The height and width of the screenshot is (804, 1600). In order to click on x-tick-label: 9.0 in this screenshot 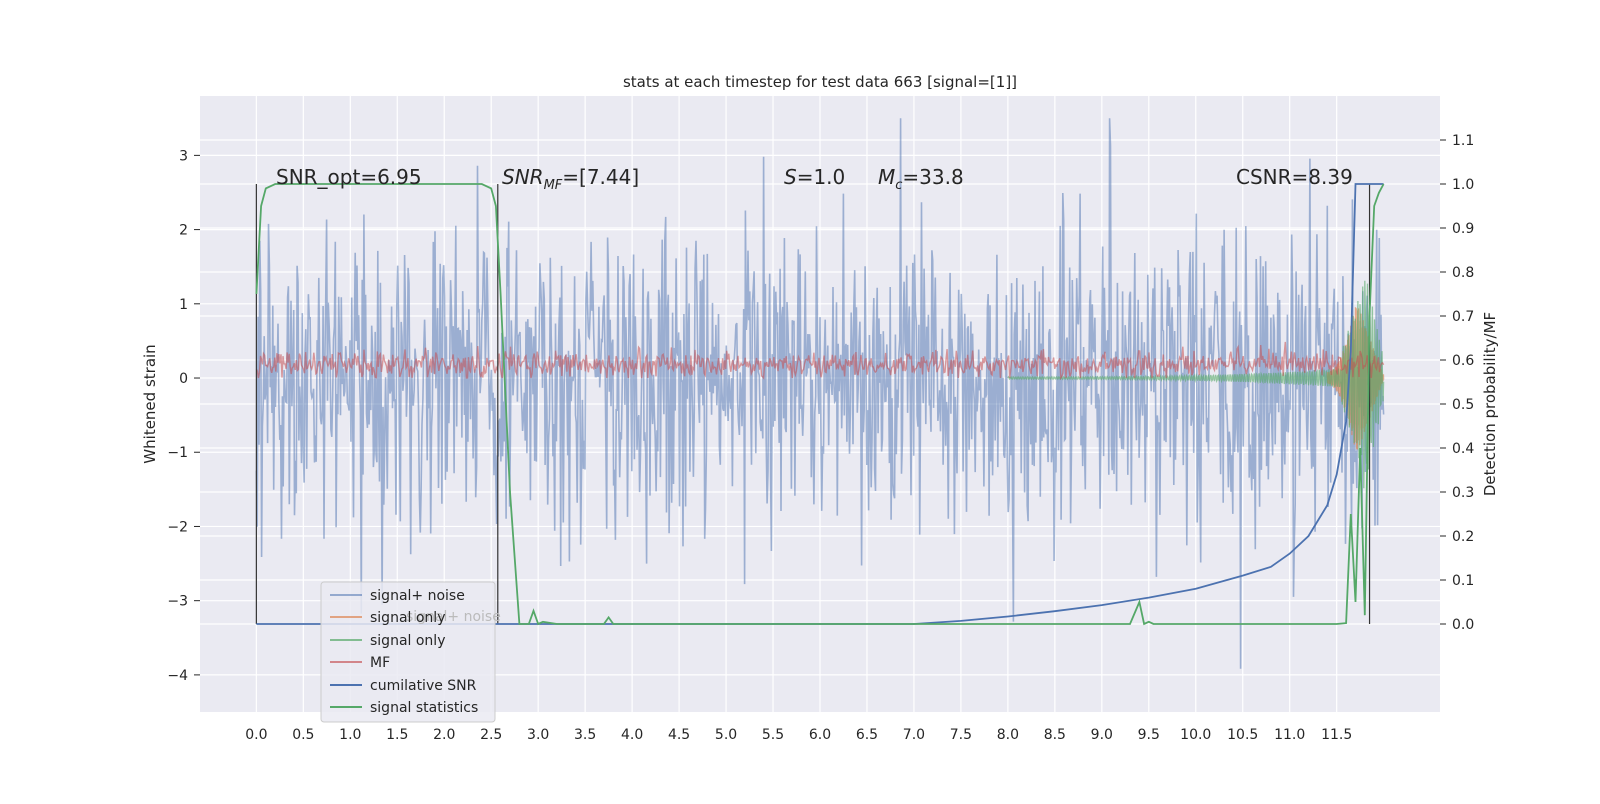, I will do `click(1102, 735)`.